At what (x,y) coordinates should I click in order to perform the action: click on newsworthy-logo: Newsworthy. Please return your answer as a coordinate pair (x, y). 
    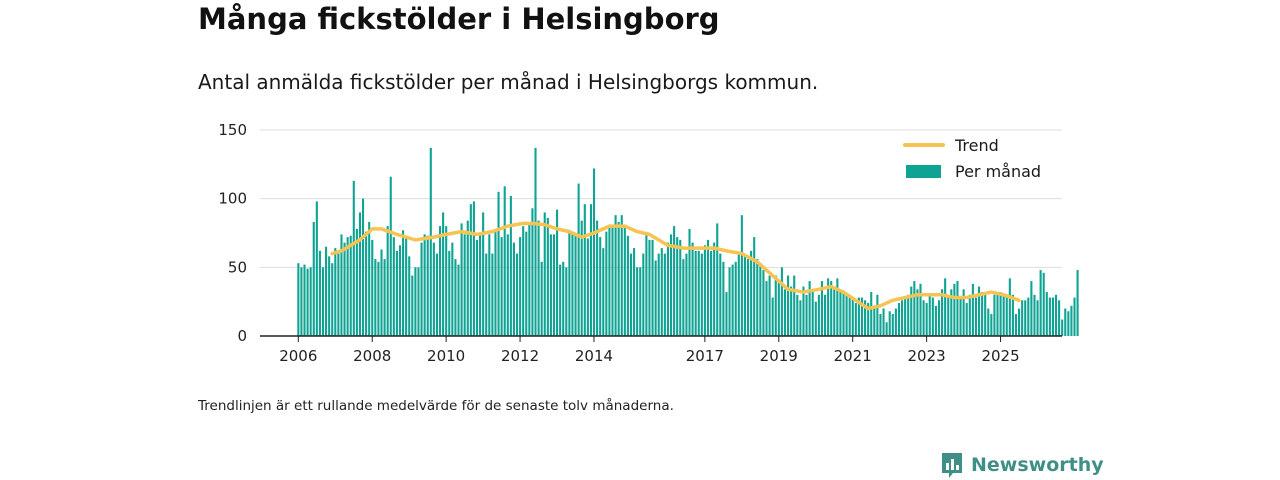
    Looking at the image, I should click on (1022, 465).